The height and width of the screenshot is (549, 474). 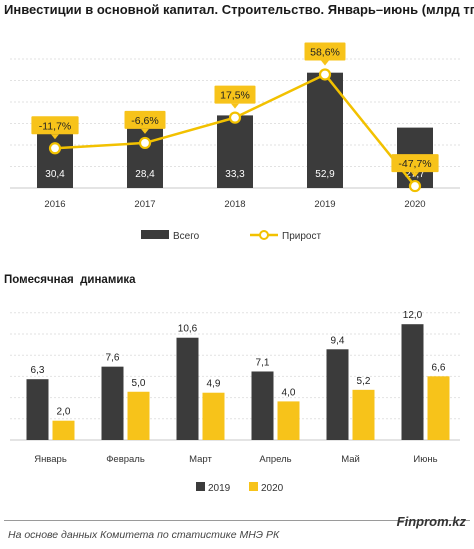 What do you see at coordinates (325, 174) in the screenshot?
I see `bar-value-label: 52,9` at bounding box center [325, 174].